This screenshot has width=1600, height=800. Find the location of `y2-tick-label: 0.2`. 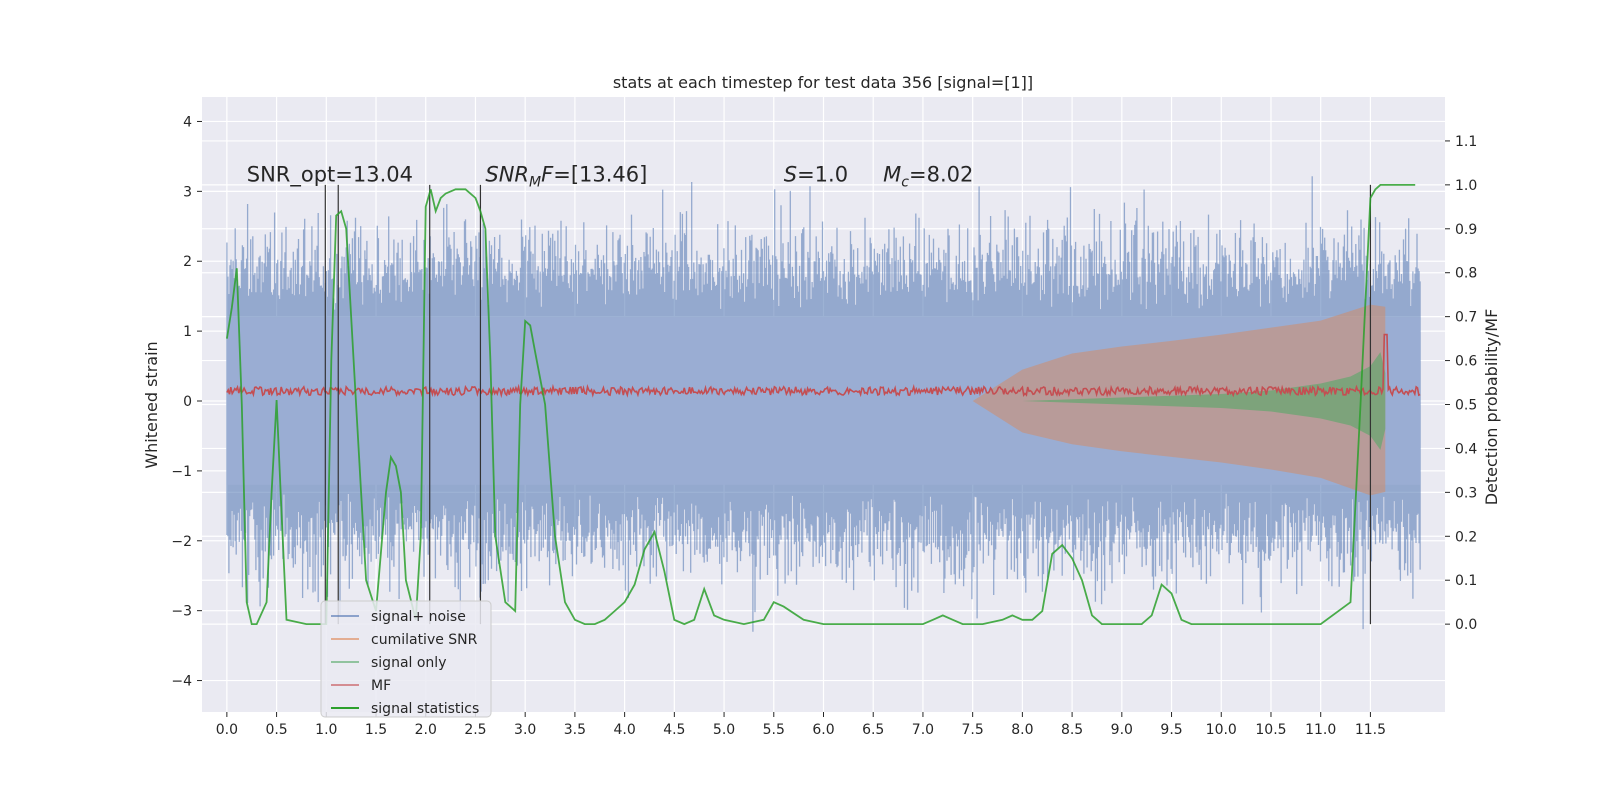

y2-tick-label: 0.2 is located at coordinates (1466, 537).